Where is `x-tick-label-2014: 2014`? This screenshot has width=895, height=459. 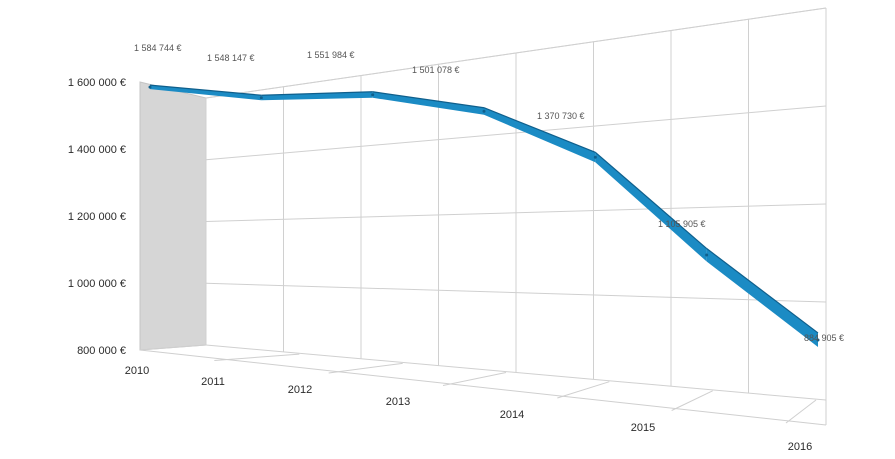 x-tick-label-2014: 2014 is located at coordinates (512, 415).